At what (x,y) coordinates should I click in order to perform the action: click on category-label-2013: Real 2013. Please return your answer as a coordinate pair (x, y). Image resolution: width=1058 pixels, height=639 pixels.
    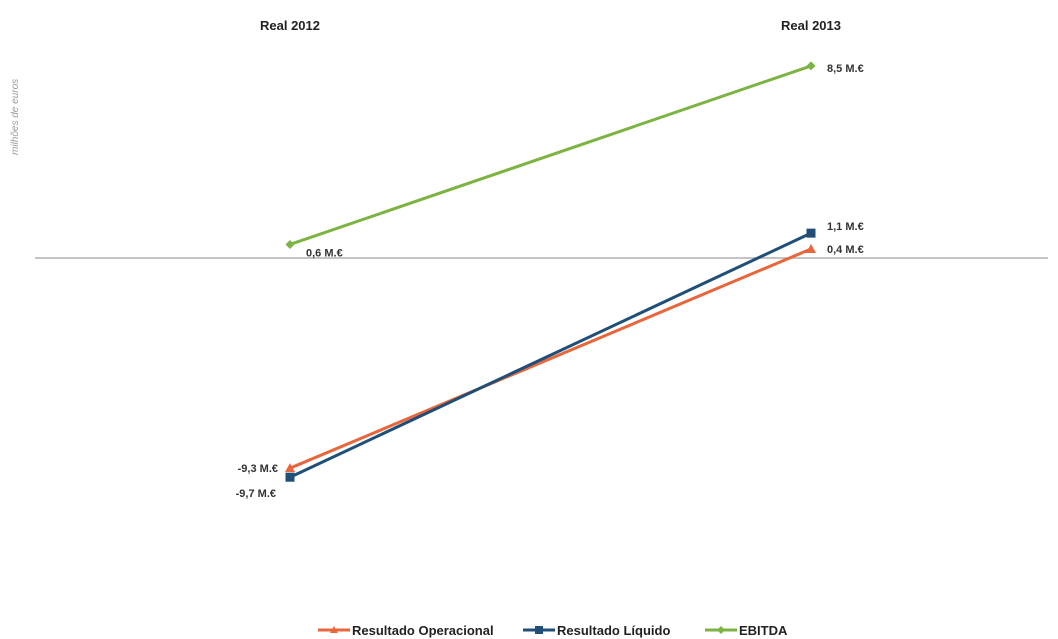
    Looking at the image, I should click on (811, 25).